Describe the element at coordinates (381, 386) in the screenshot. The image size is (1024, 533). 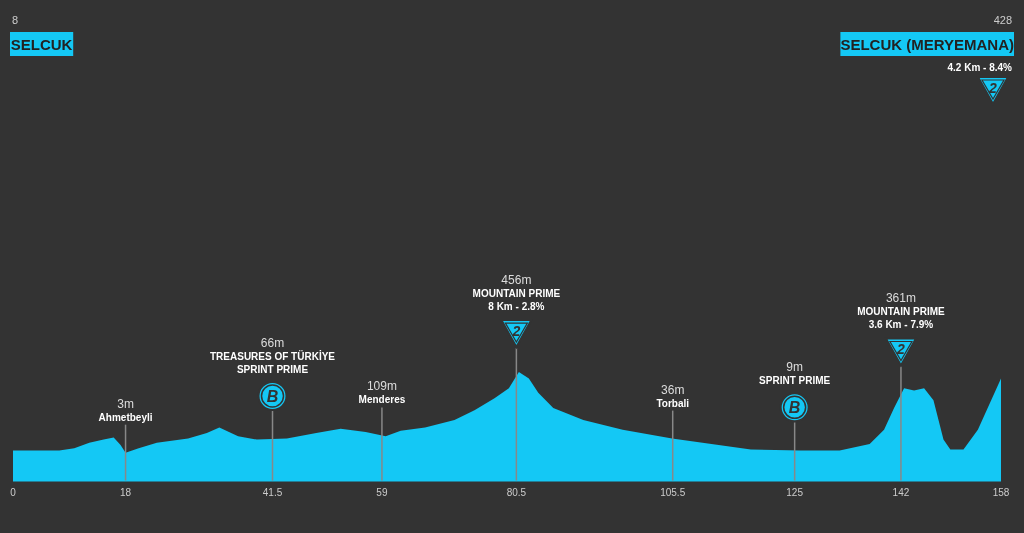
I see `annotation: 109m` at that location.